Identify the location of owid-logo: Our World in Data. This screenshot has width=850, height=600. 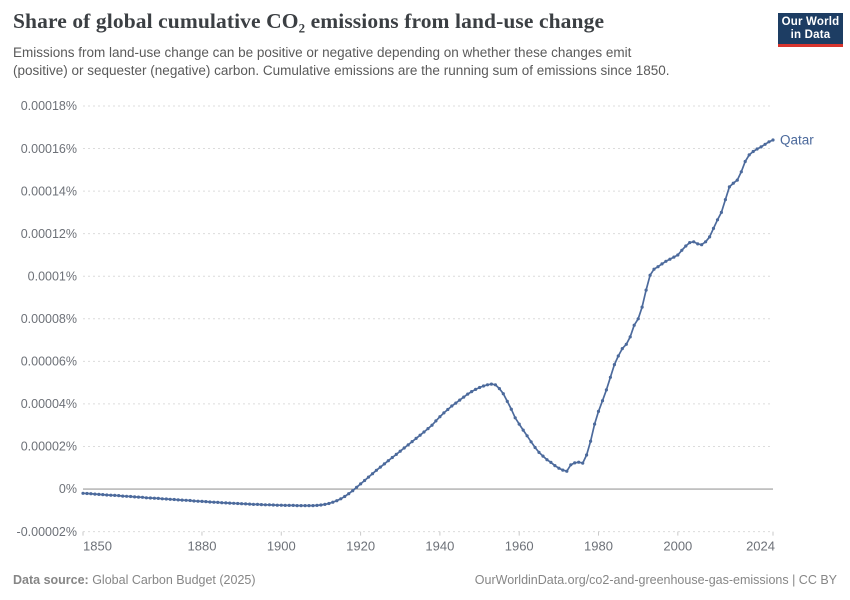
(810, 30).